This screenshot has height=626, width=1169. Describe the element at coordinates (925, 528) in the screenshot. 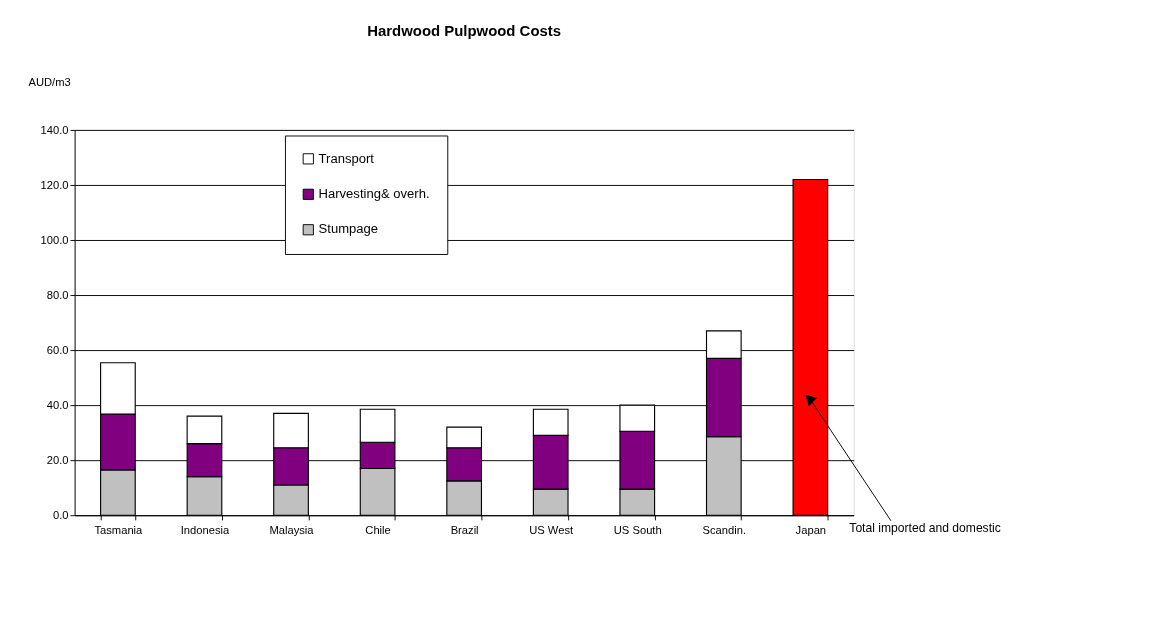

I see `annotation: Total imported and domestic` at that location.